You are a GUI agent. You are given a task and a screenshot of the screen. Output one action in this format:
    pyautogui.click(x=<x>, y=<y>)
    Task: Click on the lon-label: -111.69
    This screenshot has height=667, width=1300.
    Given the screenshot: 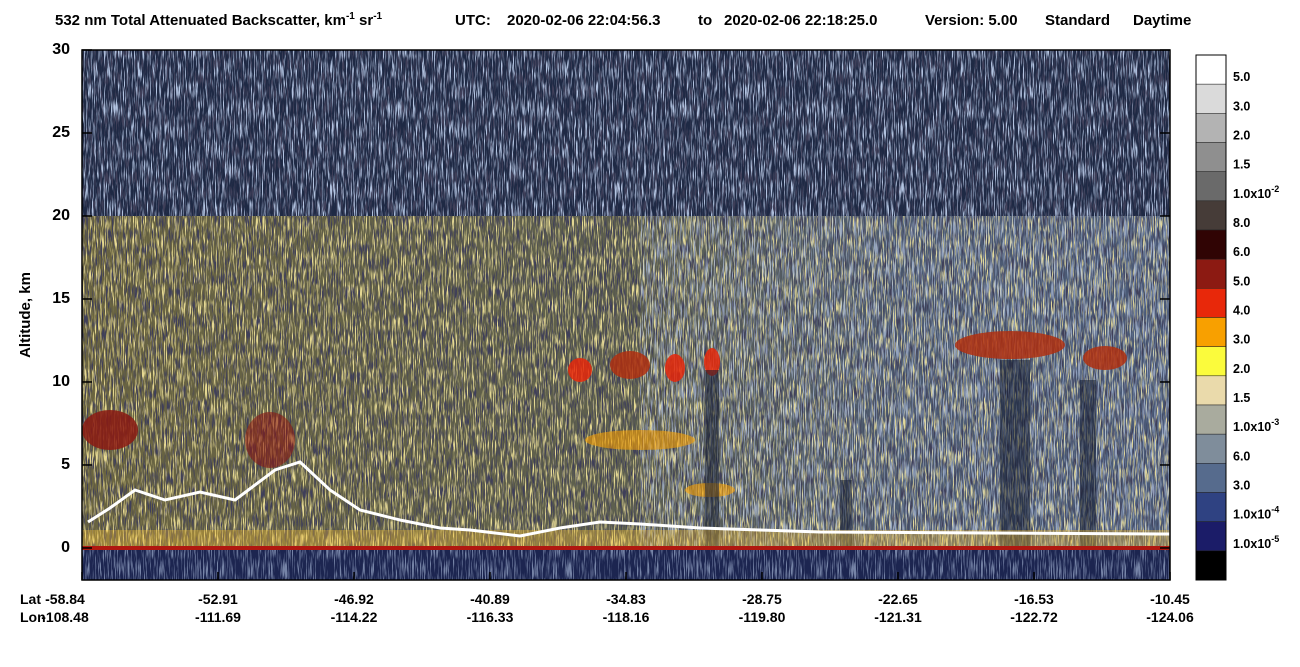 What is the action you would take?
    pyautogui.click(x=218, y=617)
    